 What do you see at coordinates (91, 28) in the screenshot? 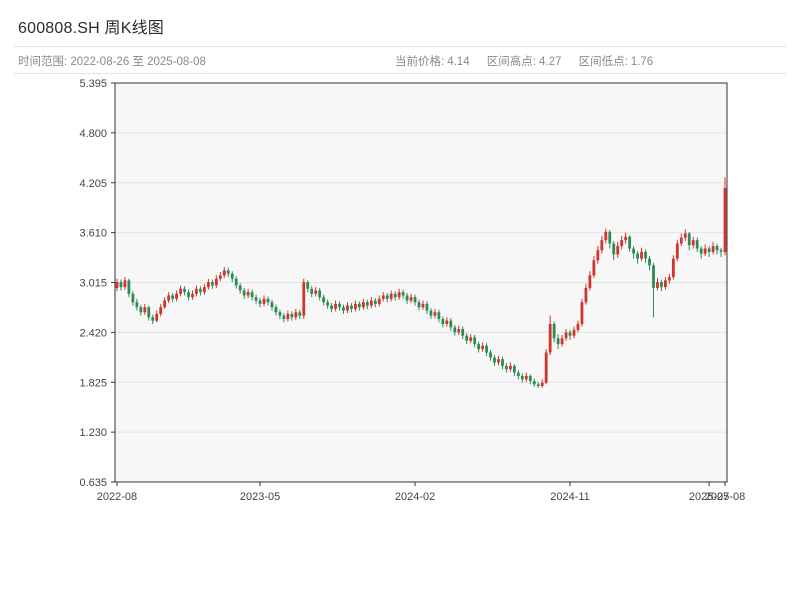
I see `page-title: 600808.SH 周K线图` at bounding box center [91, 28].